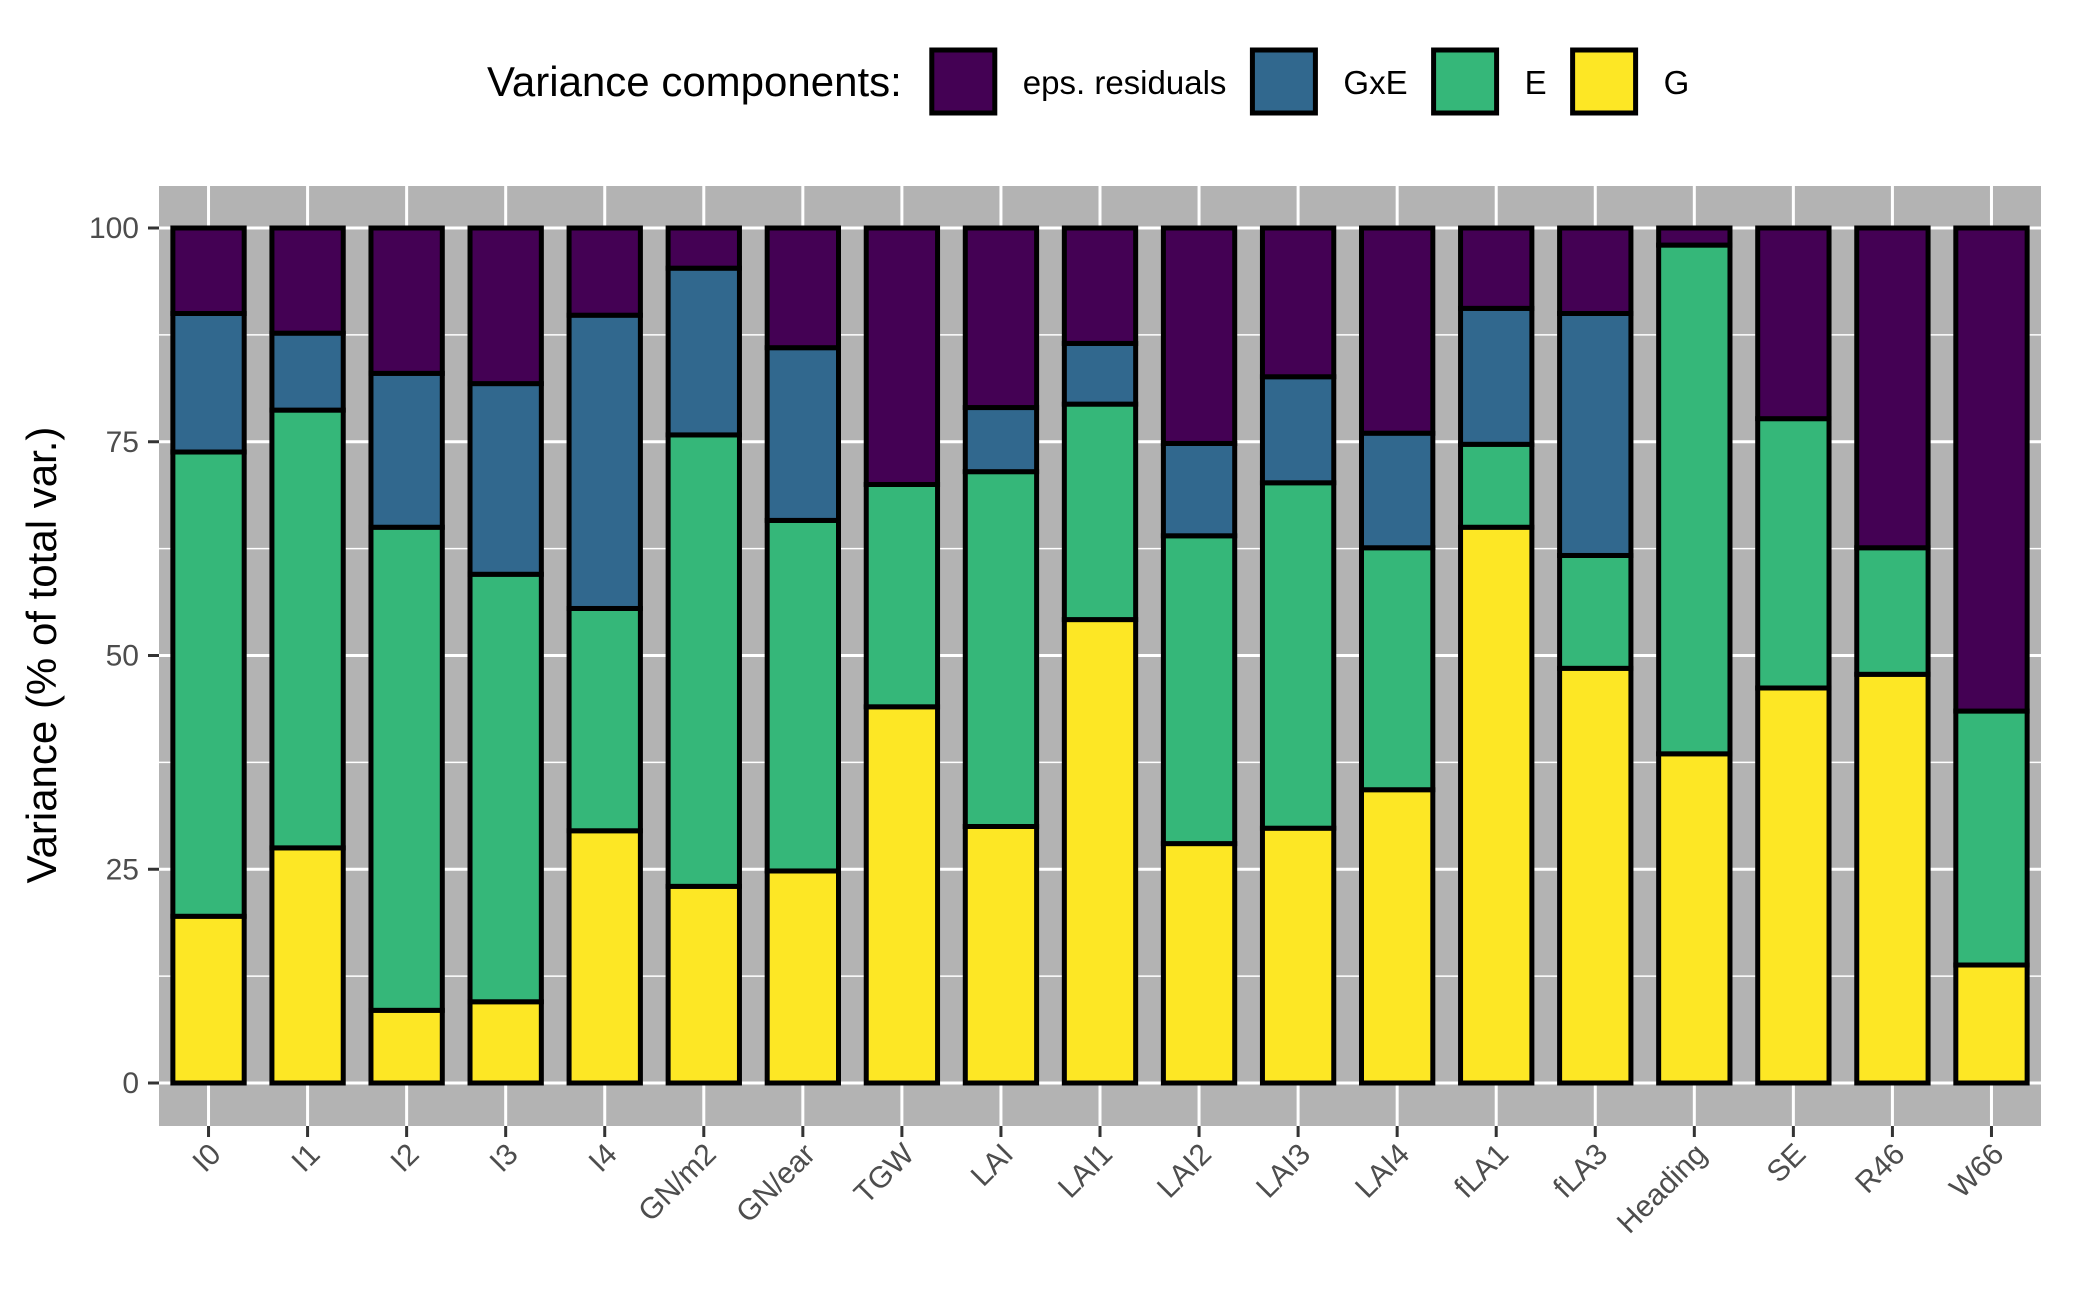  I want to click on legend-label: G, so click(1677, 82).